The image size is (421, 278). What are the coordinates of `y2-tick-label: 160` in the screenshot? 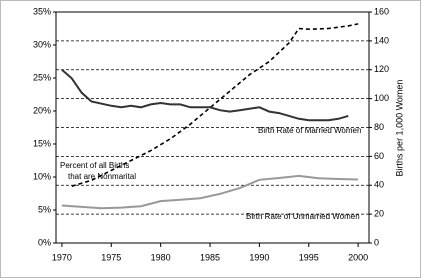 It's located at (381, 11).